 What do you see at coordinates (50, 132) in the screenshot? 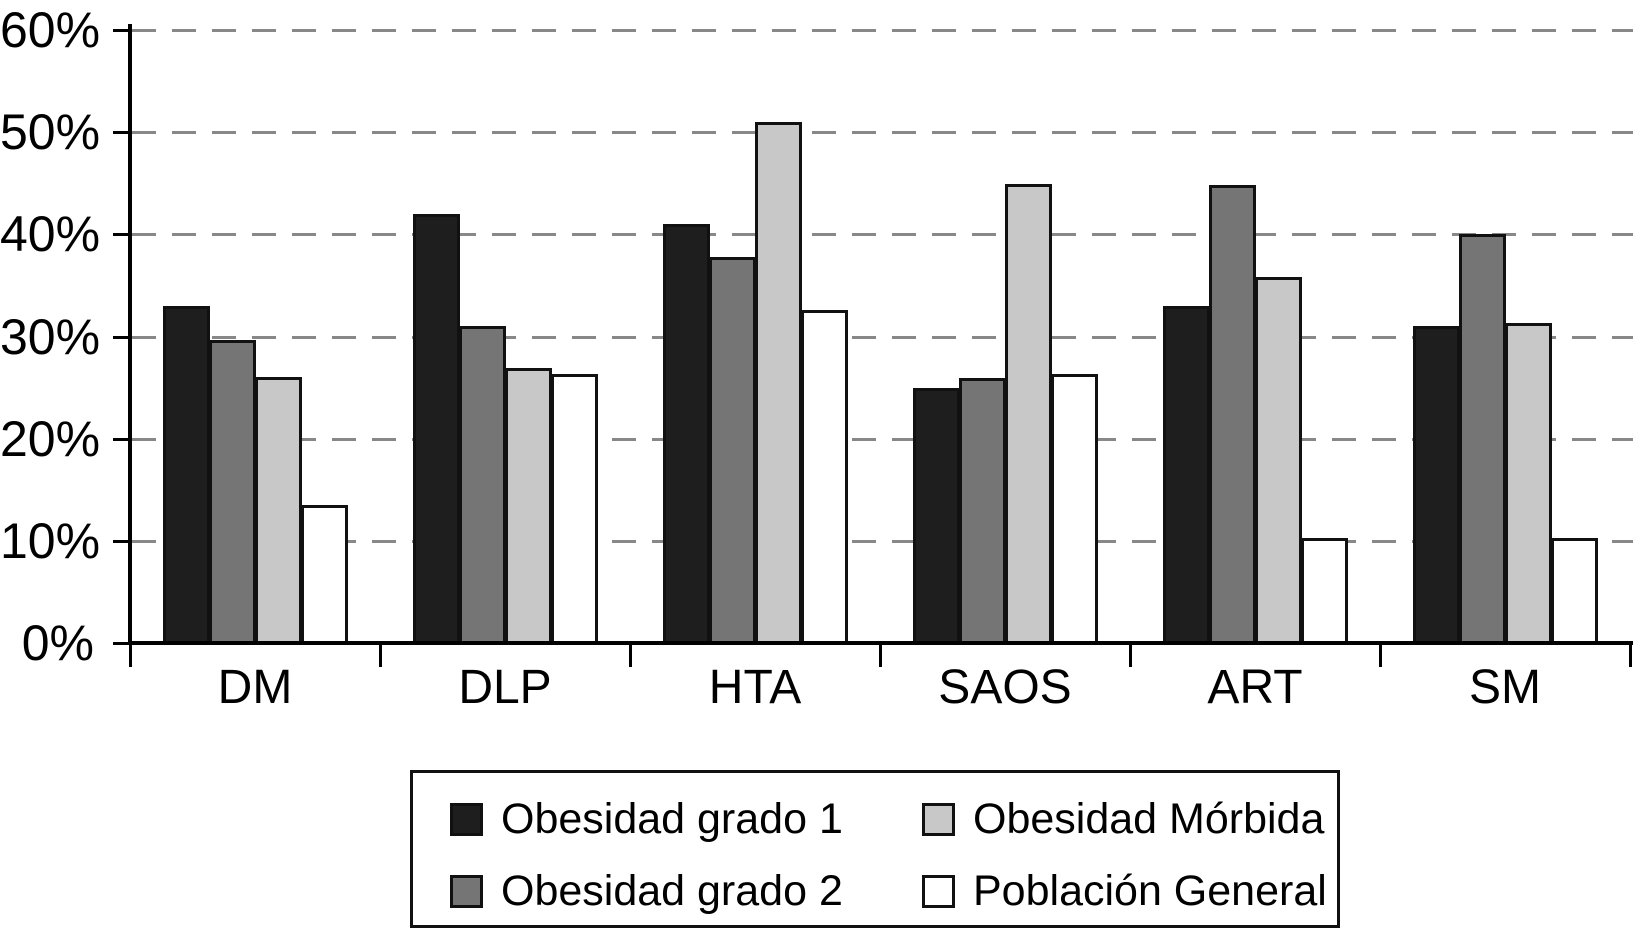
I see `y-axis-label: 50%` at bounding box center [50, 132].